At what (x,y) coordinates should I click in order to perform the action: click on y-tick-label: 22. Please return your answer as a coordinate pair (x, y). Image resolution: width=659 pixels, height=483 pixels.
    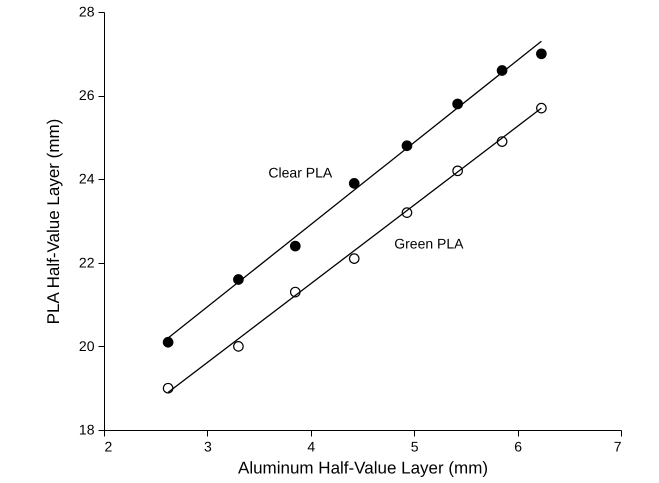
    Looking at the image, I should click on (86, 262).